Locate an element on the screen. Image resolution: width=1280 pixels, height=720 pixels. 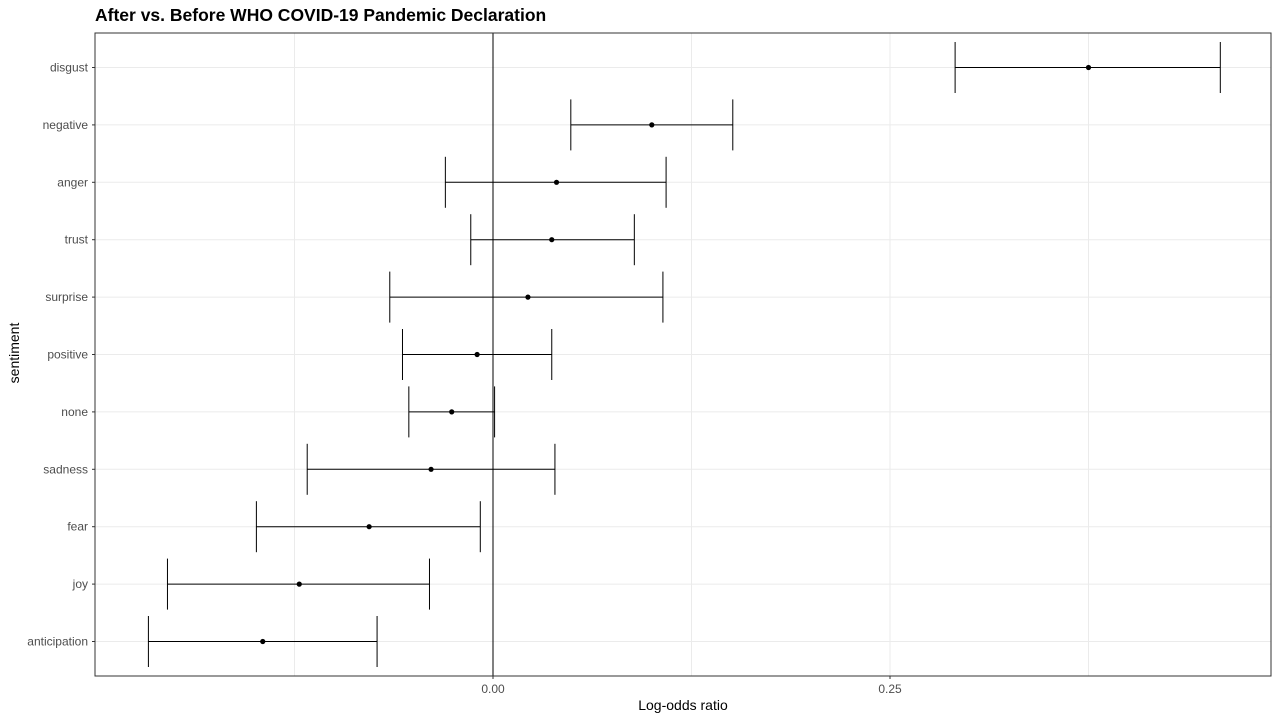
y-tick-label: anticipation is located at coordinates (57, 642).